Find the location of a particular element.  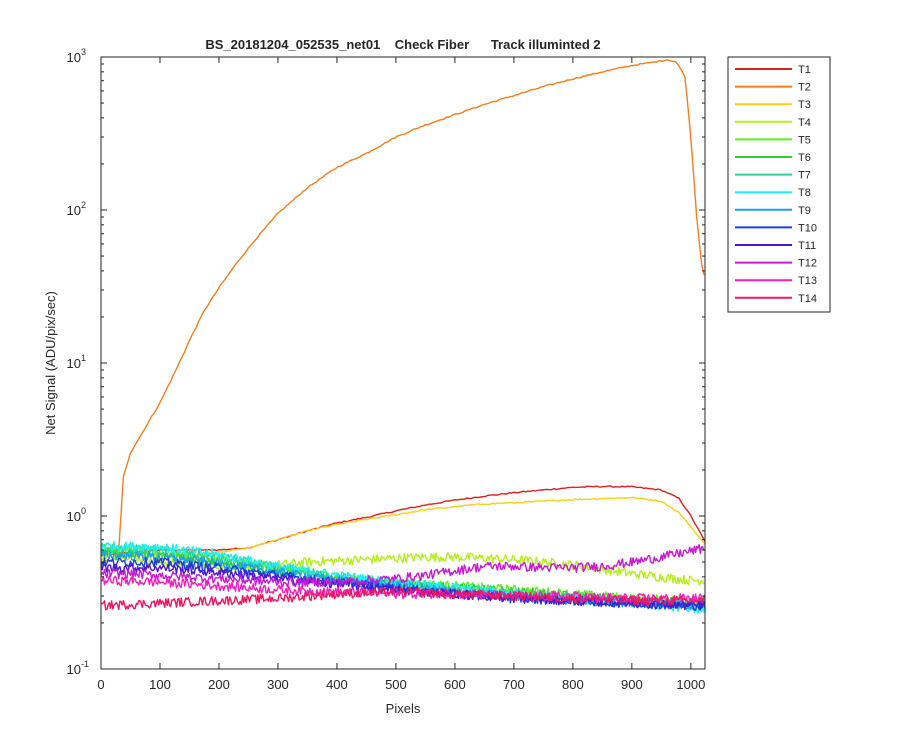

y-tick-label: 10 1 is located at coordinates (76, 362).